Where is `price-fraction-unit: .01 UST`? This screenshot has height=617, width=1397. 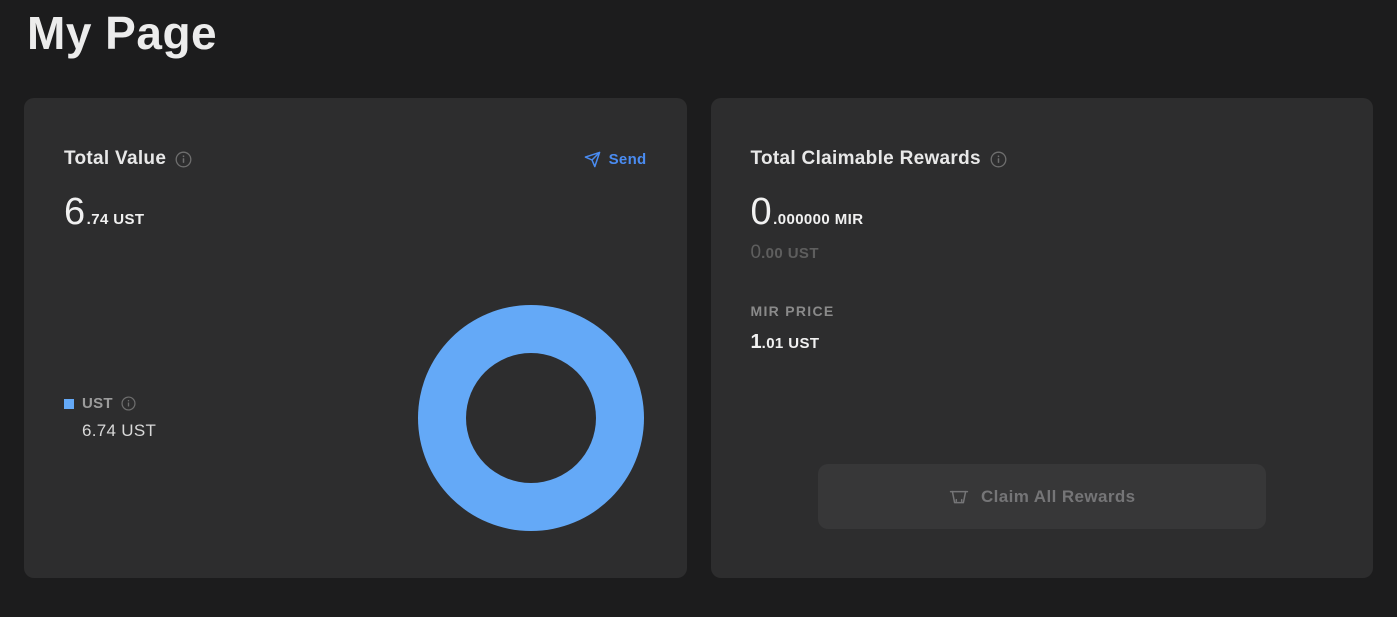
price-fraction-unit: .01 UST is located at coordinates (790, 343).